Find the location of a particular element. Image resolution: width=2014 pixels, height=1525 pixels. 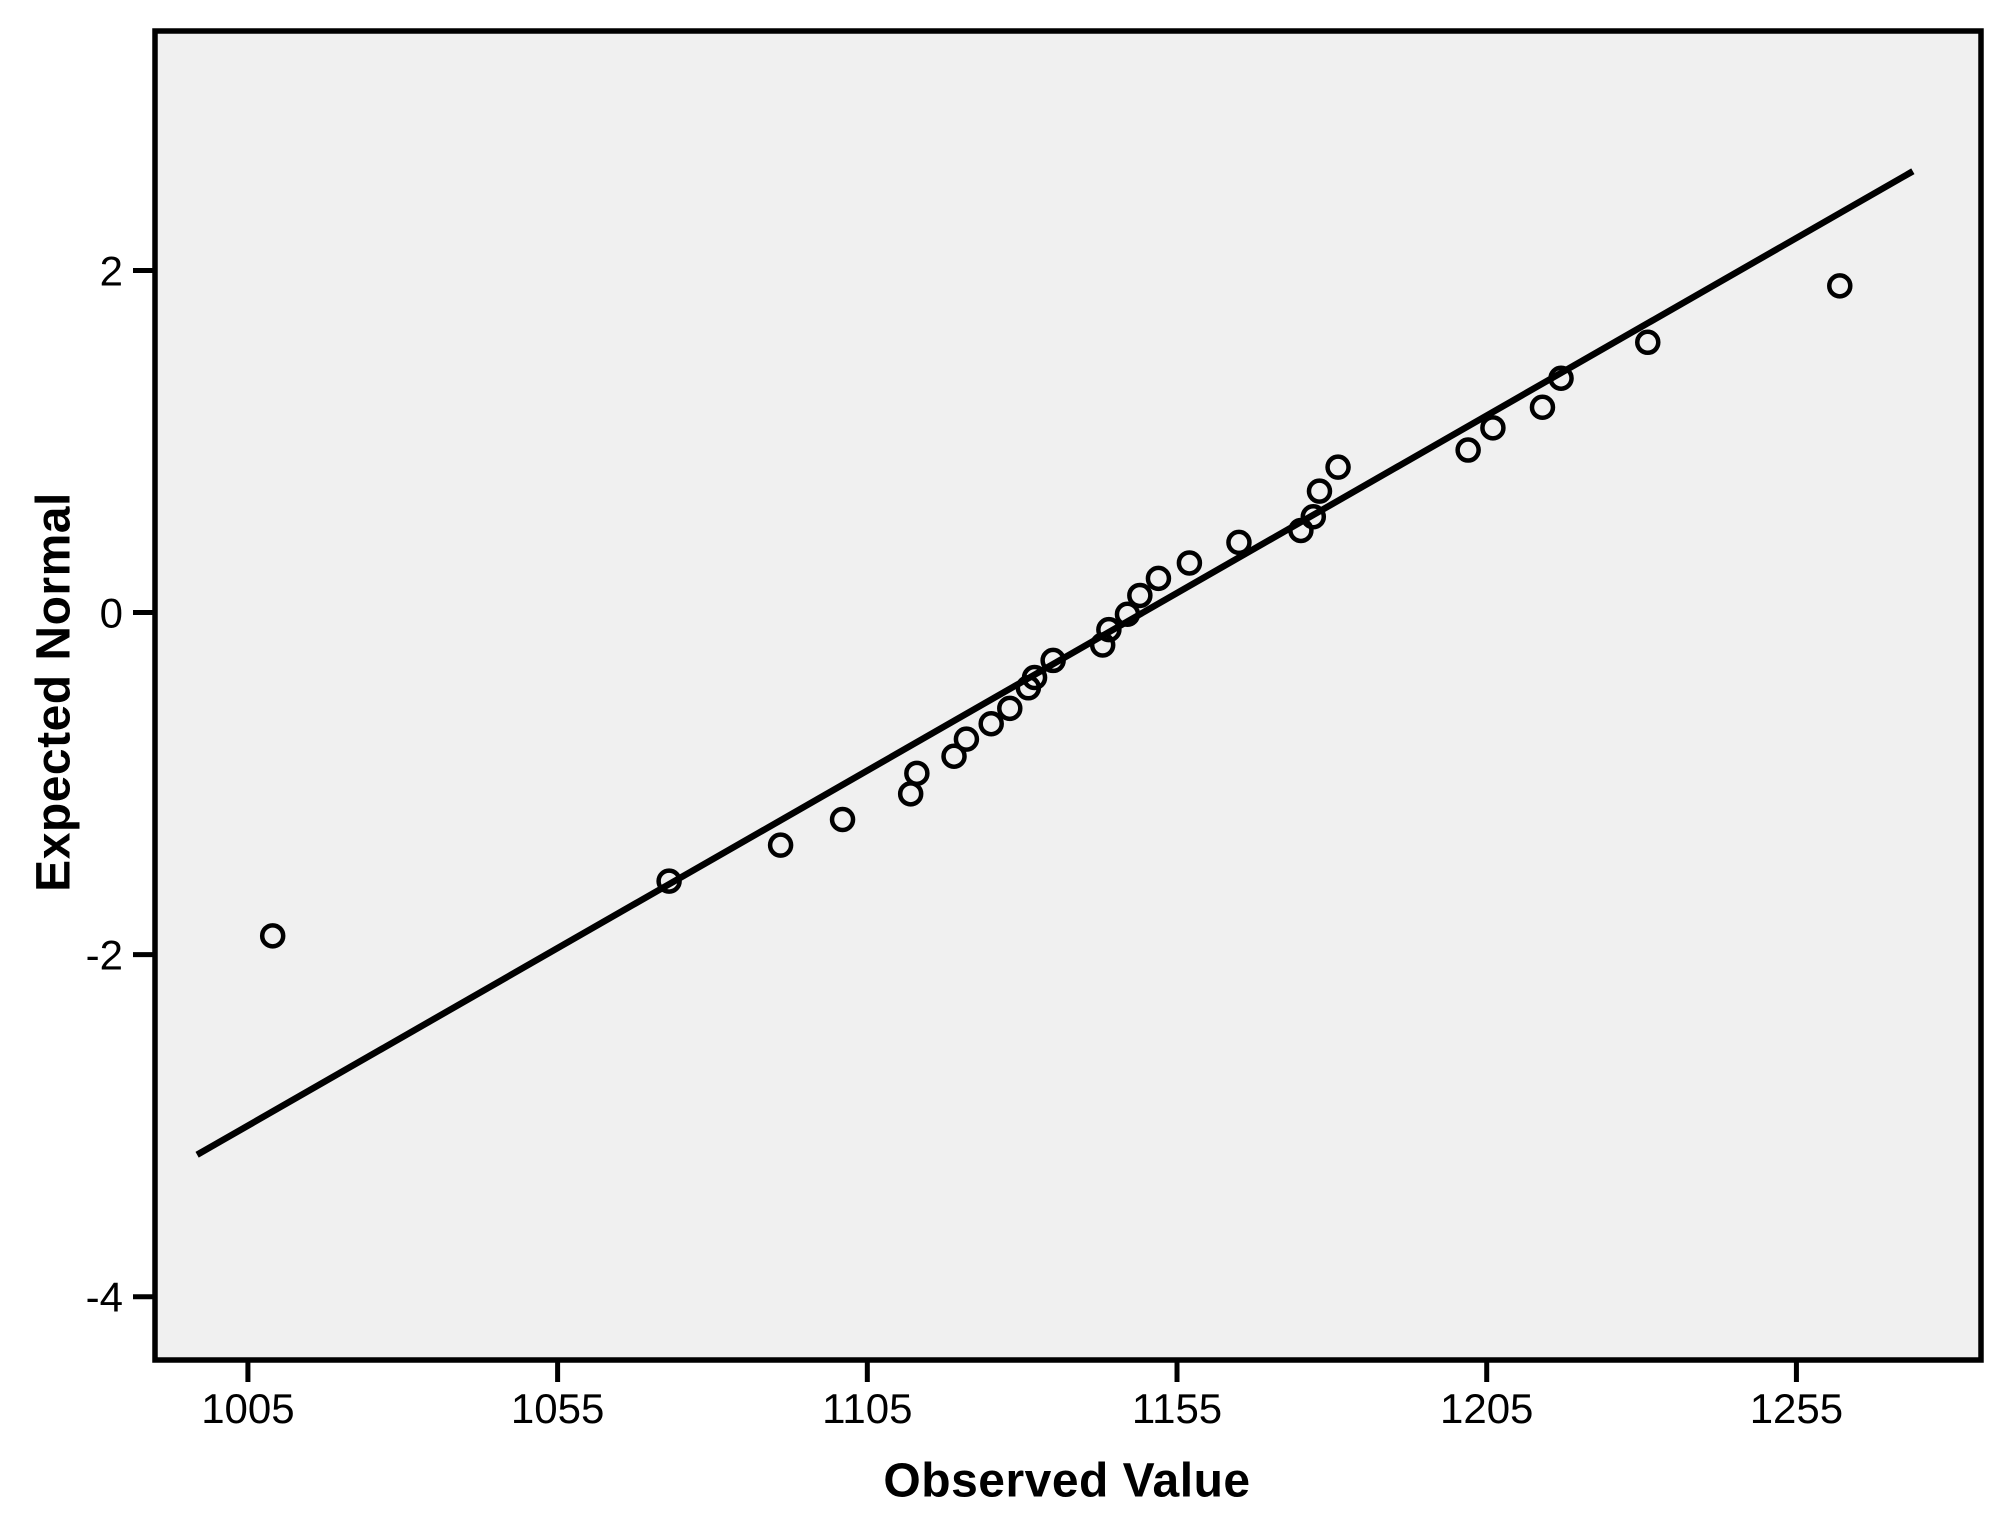

x-tick-label: 1205 is located at coordinates (1486, 1408).